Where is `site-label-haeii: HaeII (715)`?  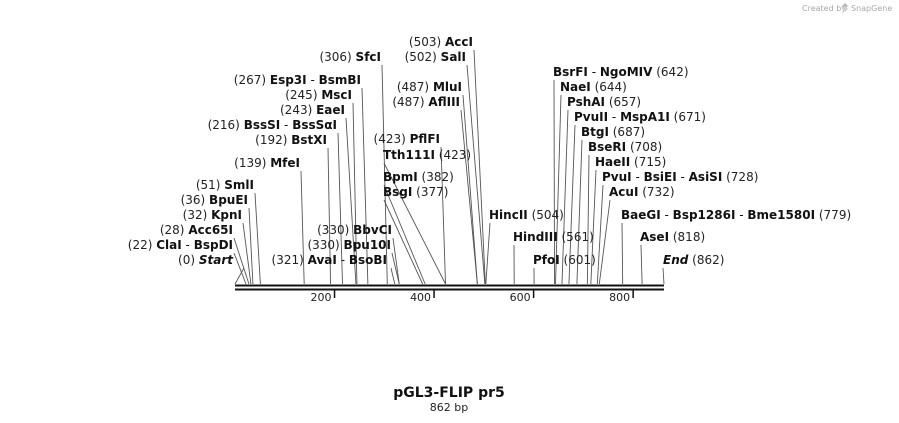
site-label-haeii: HaeII (715) is located at coordinates (630, 162).